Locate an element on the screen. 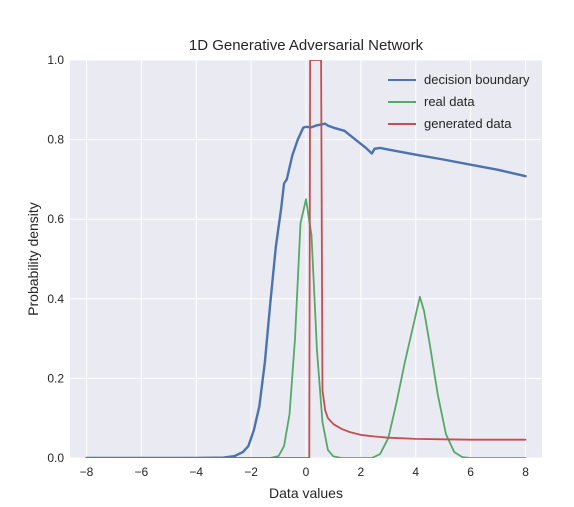 Image resolution: width=574 pixels, height=507 pixels. y-tick-label: 0.2 is located at coordinates (55, 378).